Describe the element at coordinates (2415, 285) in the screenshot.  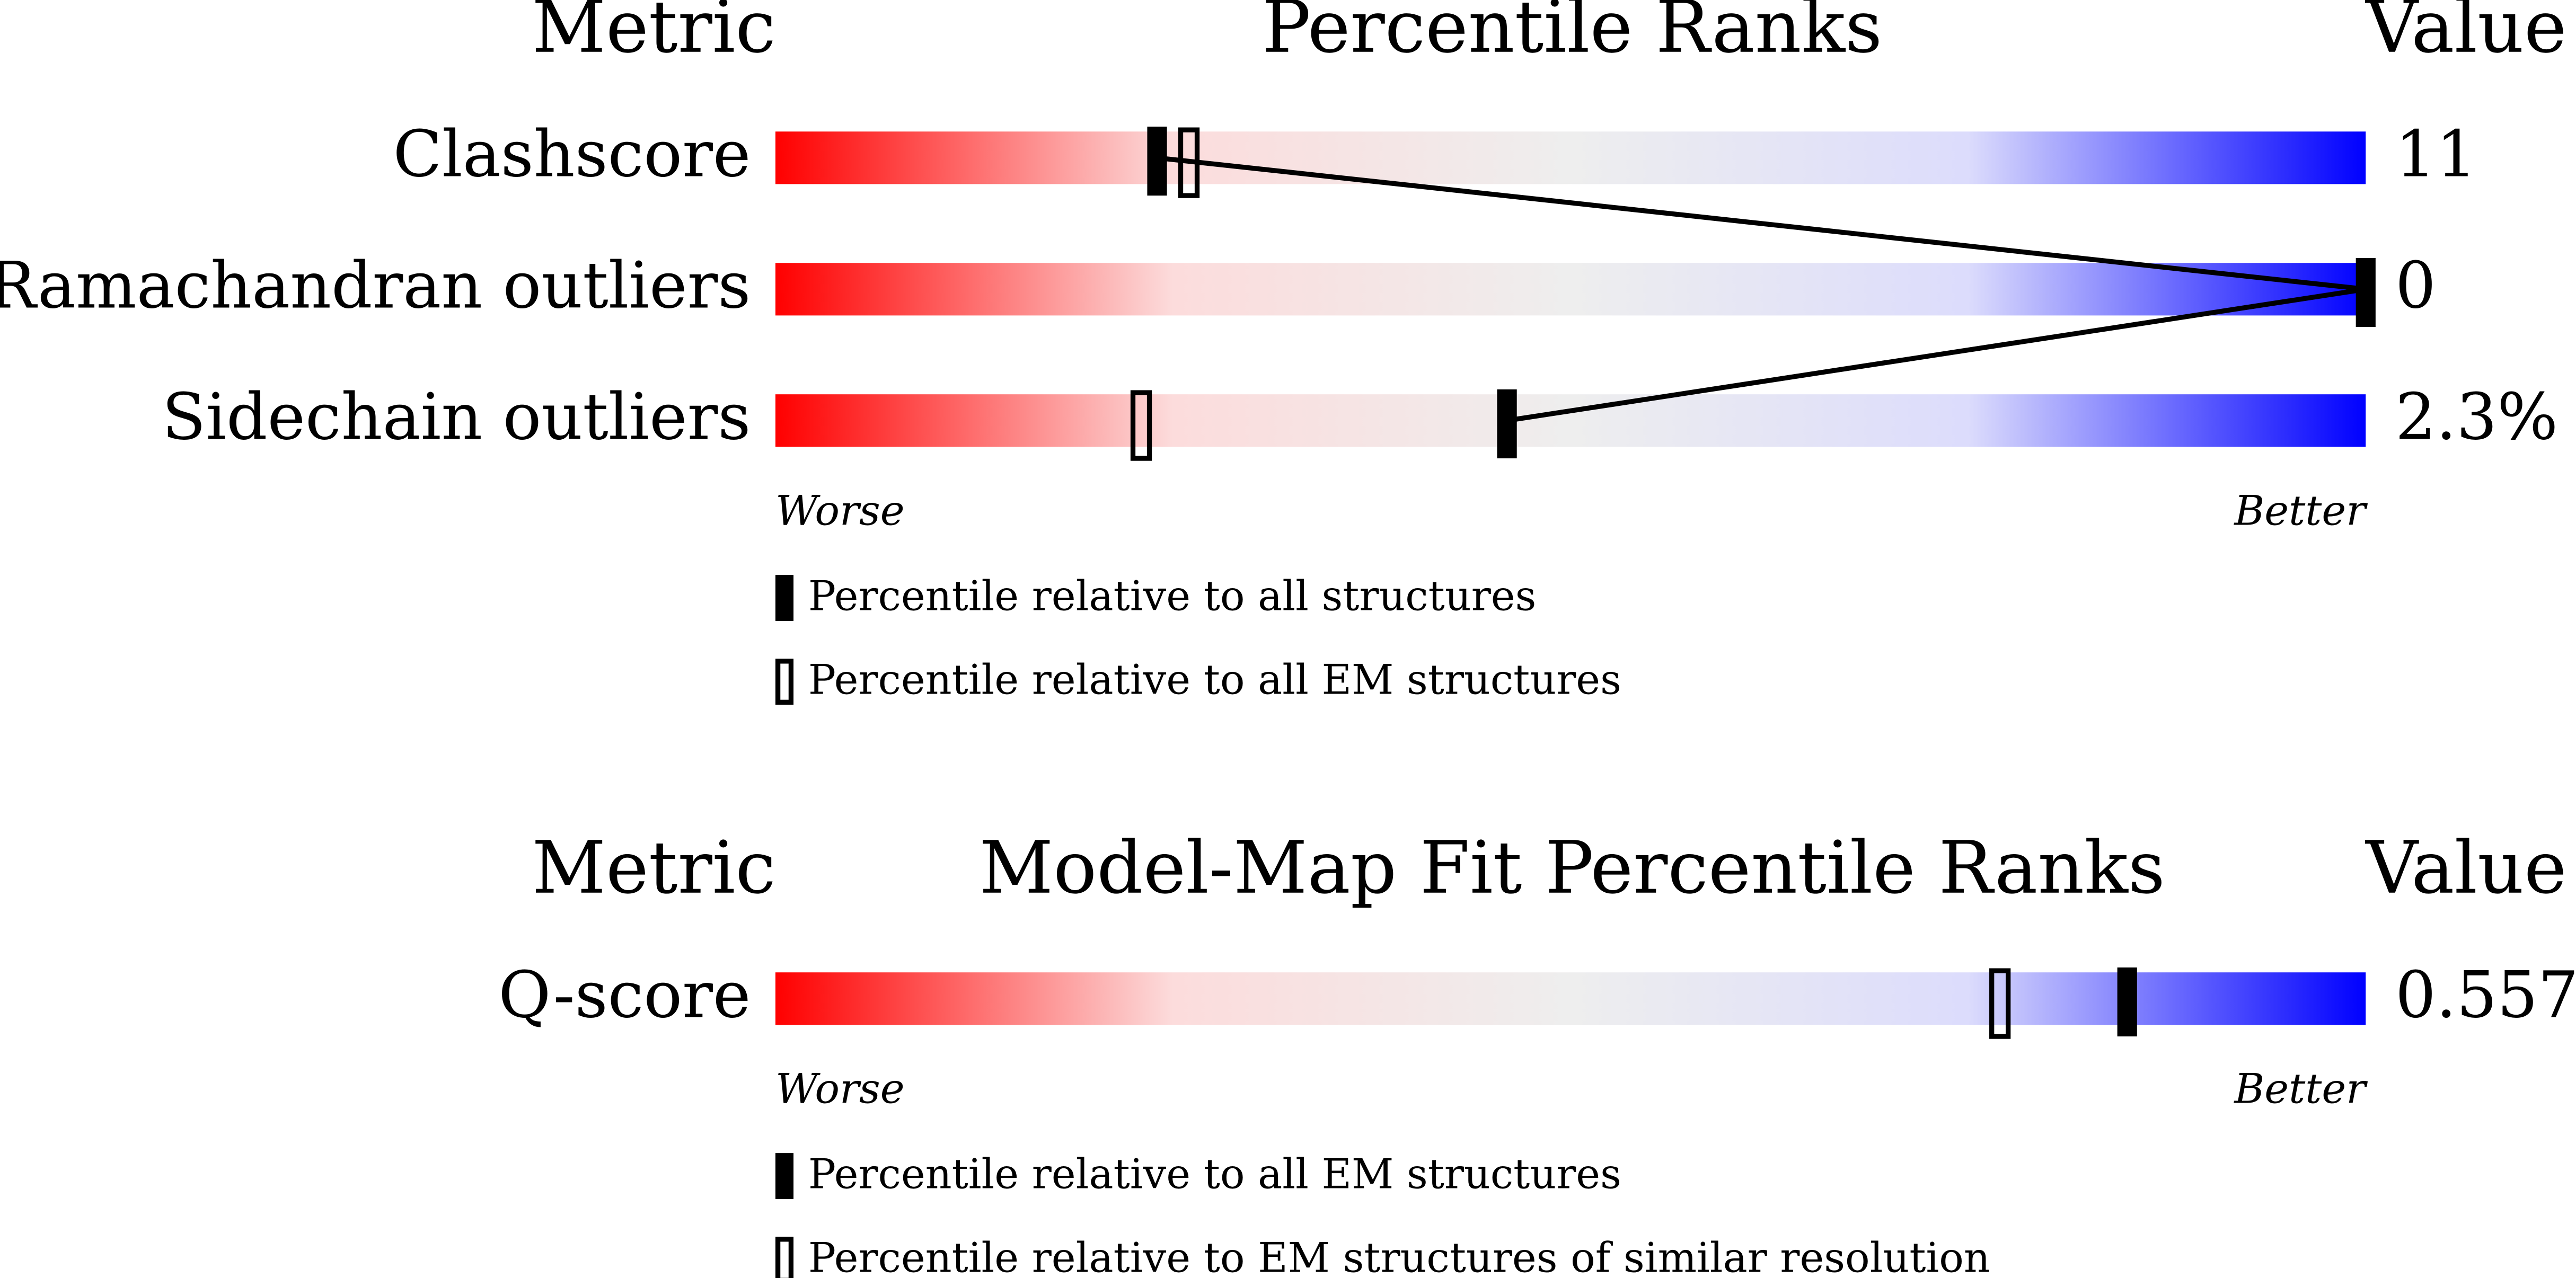
I see `metric-value: 0` at that location.